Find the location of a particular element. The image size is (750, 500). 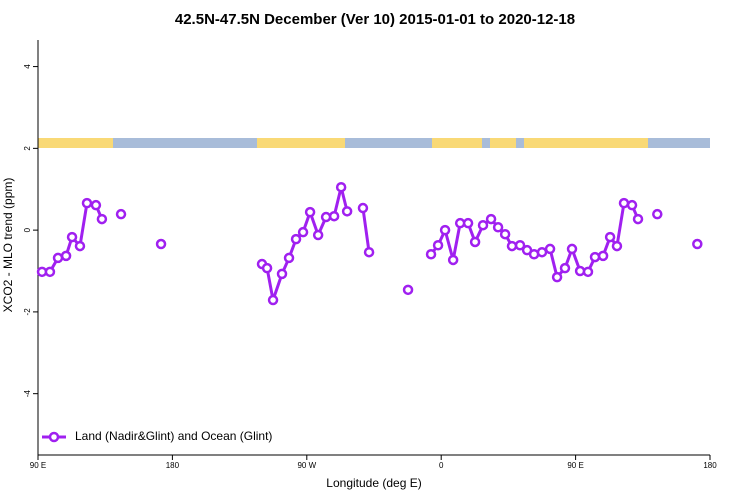

x-tick-label: 0 is located at coordinates (441, 465).